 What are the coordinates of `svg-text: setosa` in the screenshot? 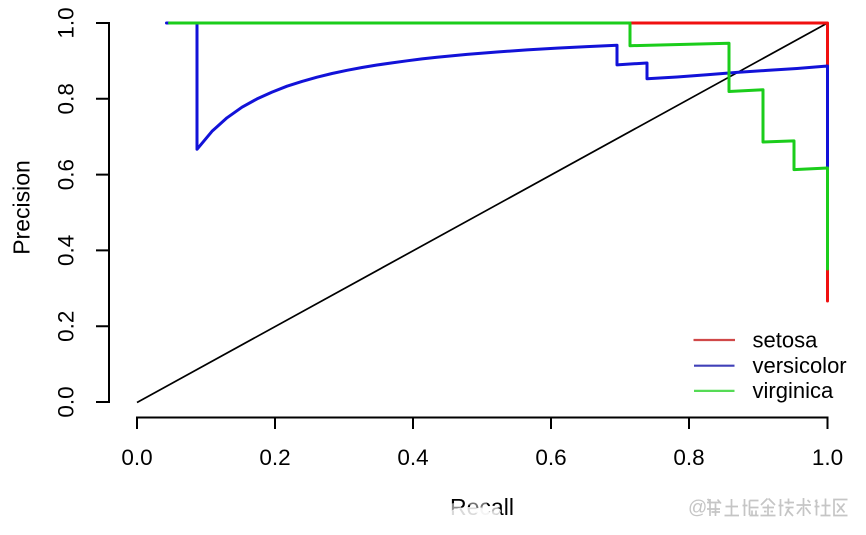 It's located at (786, 339).